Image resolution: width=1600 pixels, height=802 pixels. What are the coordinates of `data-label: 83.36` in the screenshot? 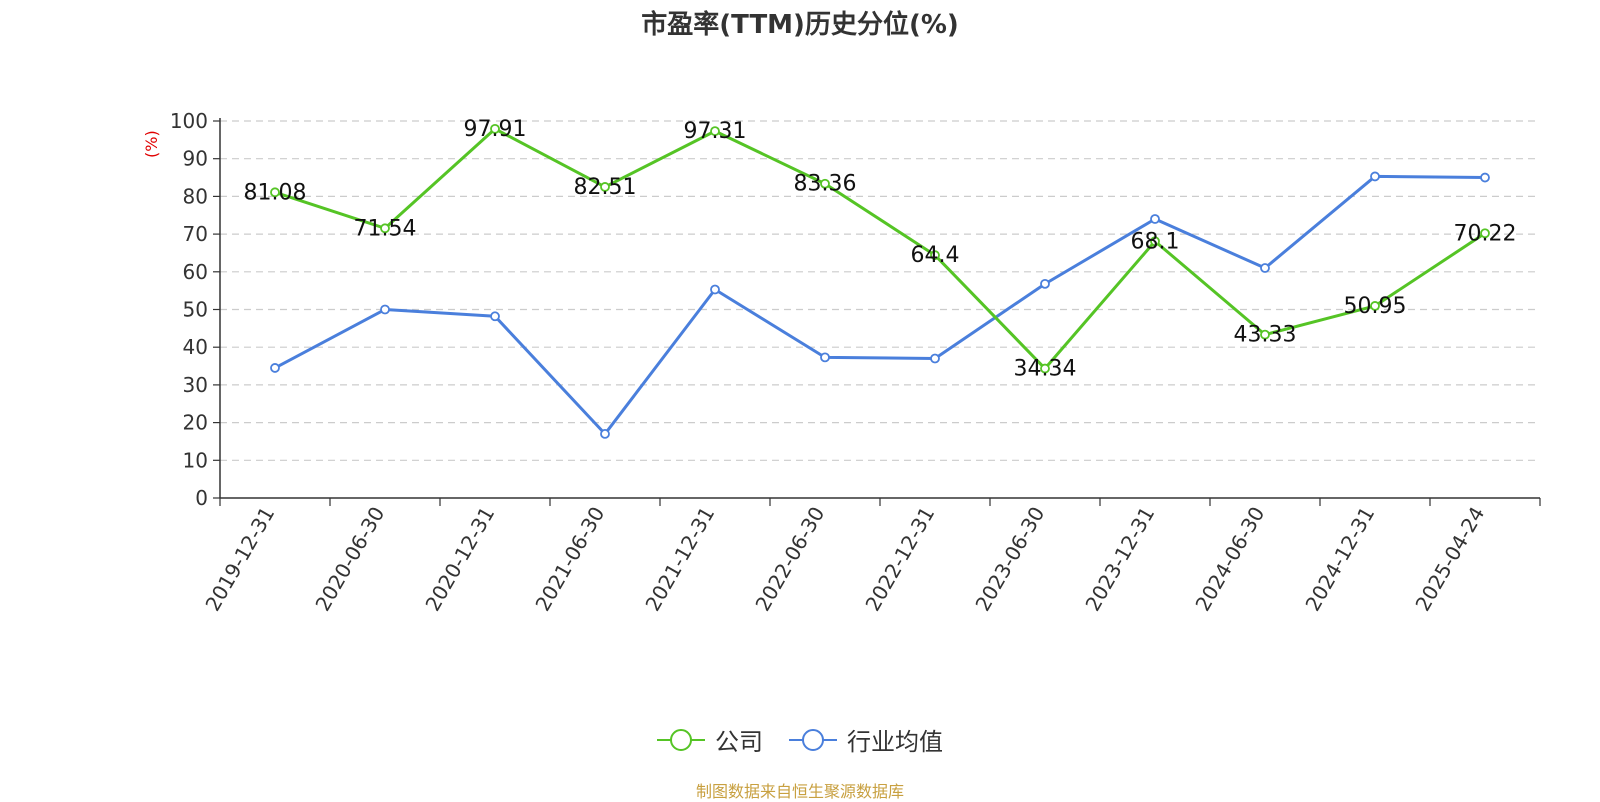 It's located at (825, 184).